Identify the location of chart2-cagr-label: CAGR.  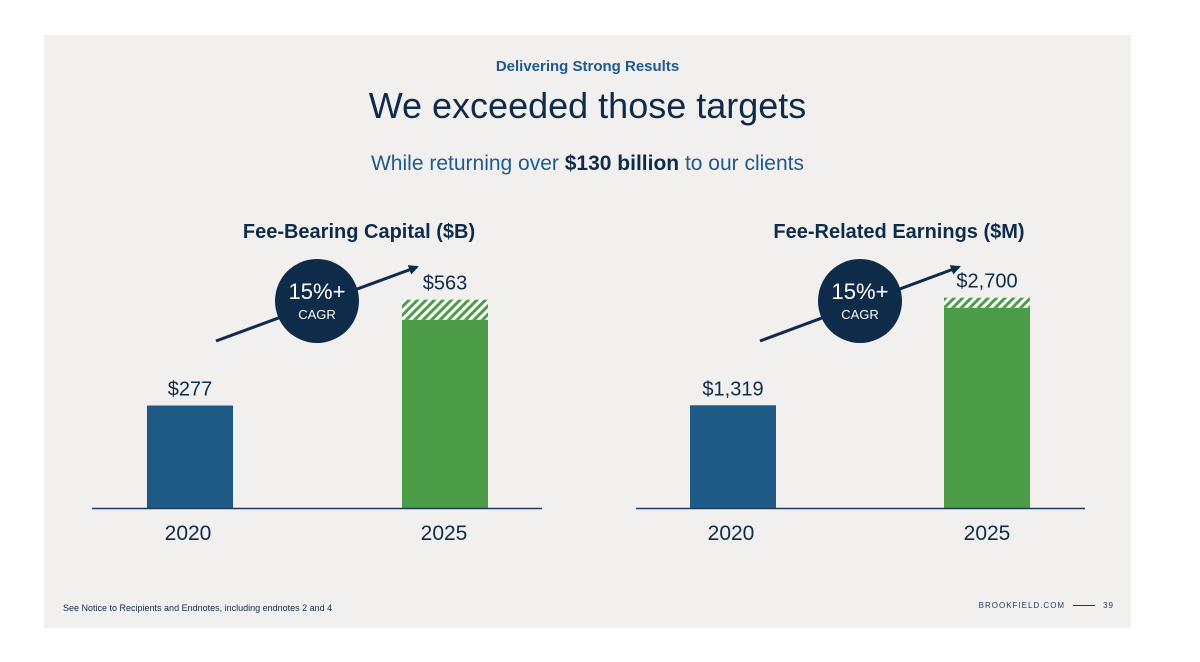
(860, 314).